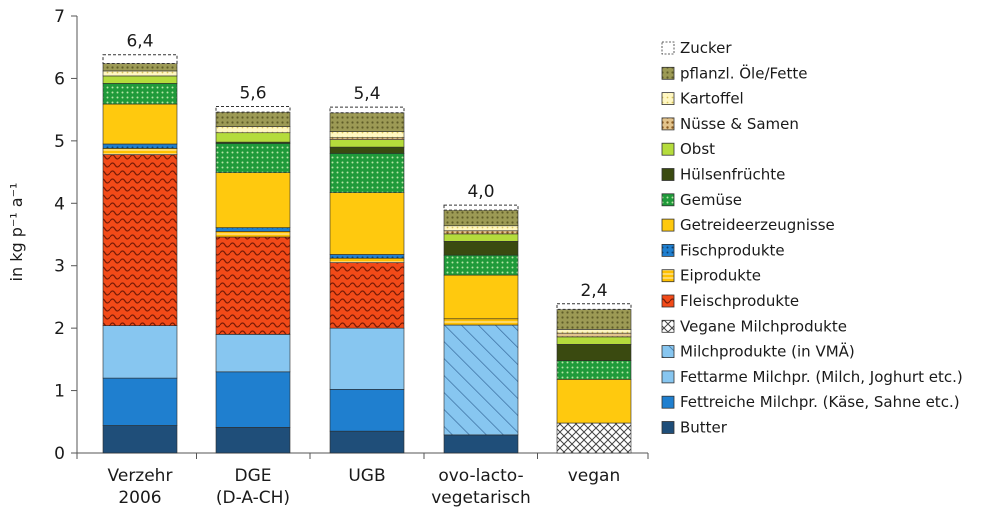  Describe the element at coordinates (481, 498) in the screenshot. I see `x-category-label: vegetarisch` at that location.